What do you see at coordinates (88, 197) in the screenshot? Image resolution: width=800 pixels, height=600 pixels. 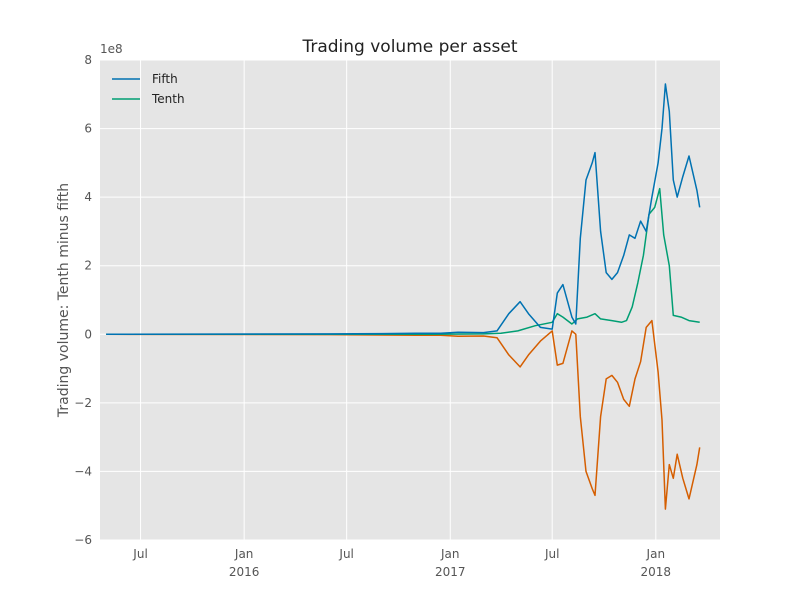 I see `y-tick-label: 4` at bounding box center [88, 197].